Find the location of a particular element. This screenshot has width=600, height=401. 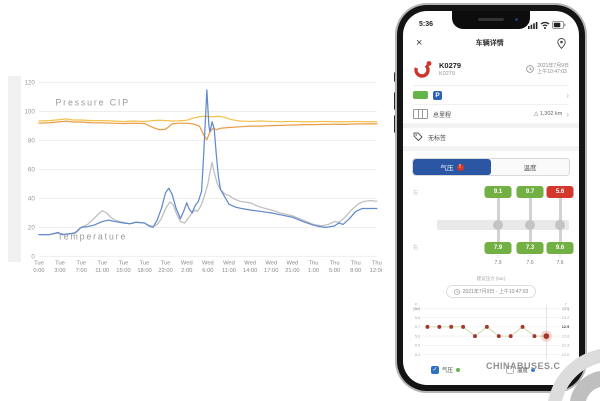

tag-icon is located at coordinates (418, 136).